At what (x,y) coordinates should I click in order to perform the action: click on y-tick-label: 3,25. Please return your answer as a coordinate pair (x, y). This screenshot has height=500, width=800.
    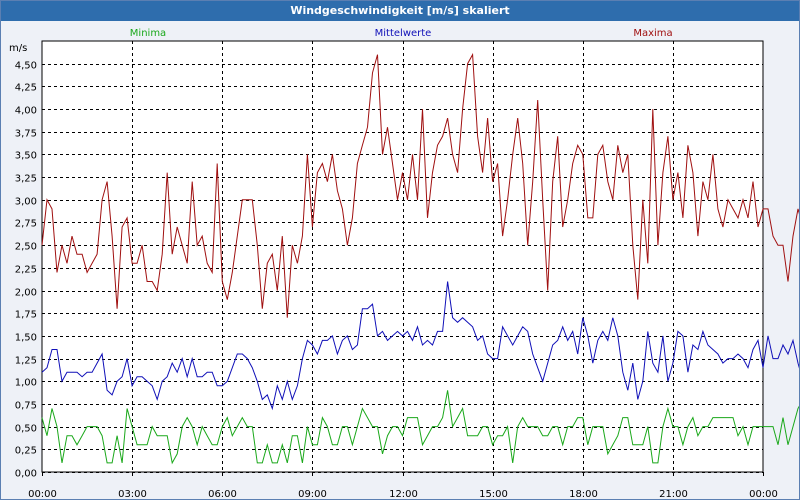
    Looking at the image, I should click on (26, 179).